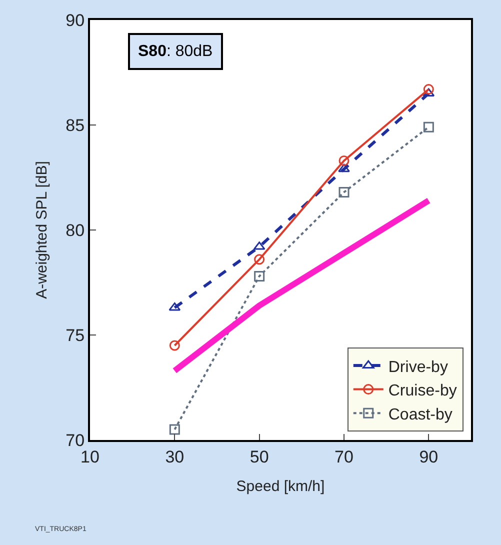 This screenshot has width=501, height=545. What do you see at coordinates (428, 456) in the screenshot?
I see `x-tick-label: 90` at bounding box center [428, 456].